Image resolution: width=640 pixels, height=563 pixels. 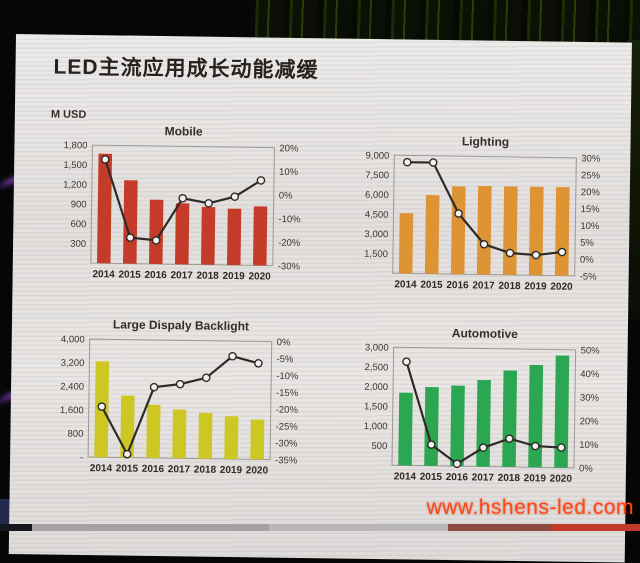 I want to click on right-axis-tick: -15%, so click(x=287, y=393).